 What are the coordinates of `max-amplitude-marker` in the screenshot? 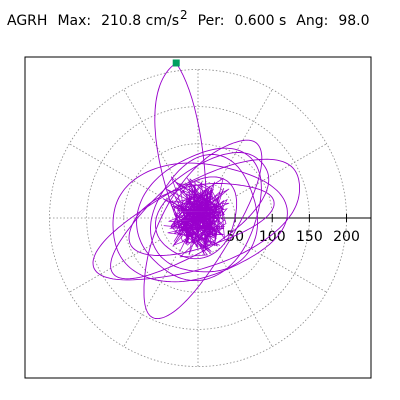 It's located at (176, 63).